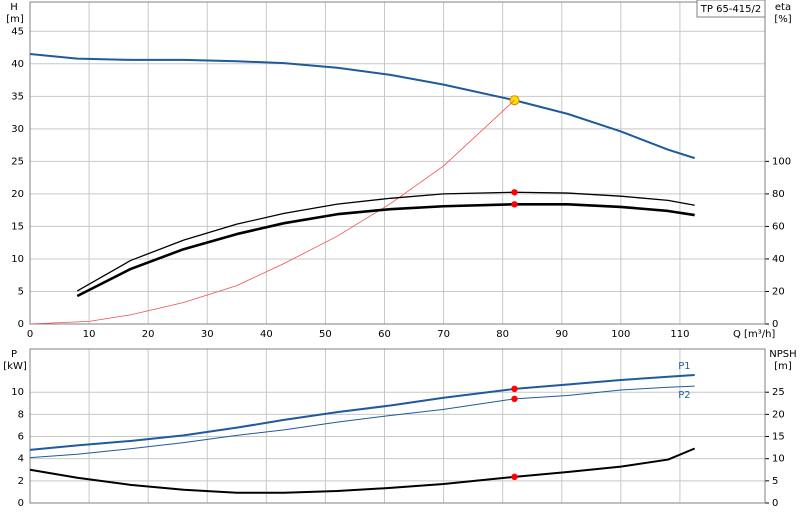 The width and height of the screenshot is (800, 520). What do you see at coordinates (781, 161) in the screenshot?
I see `y2-tick-label: 100` at bounding box center [781, 161].